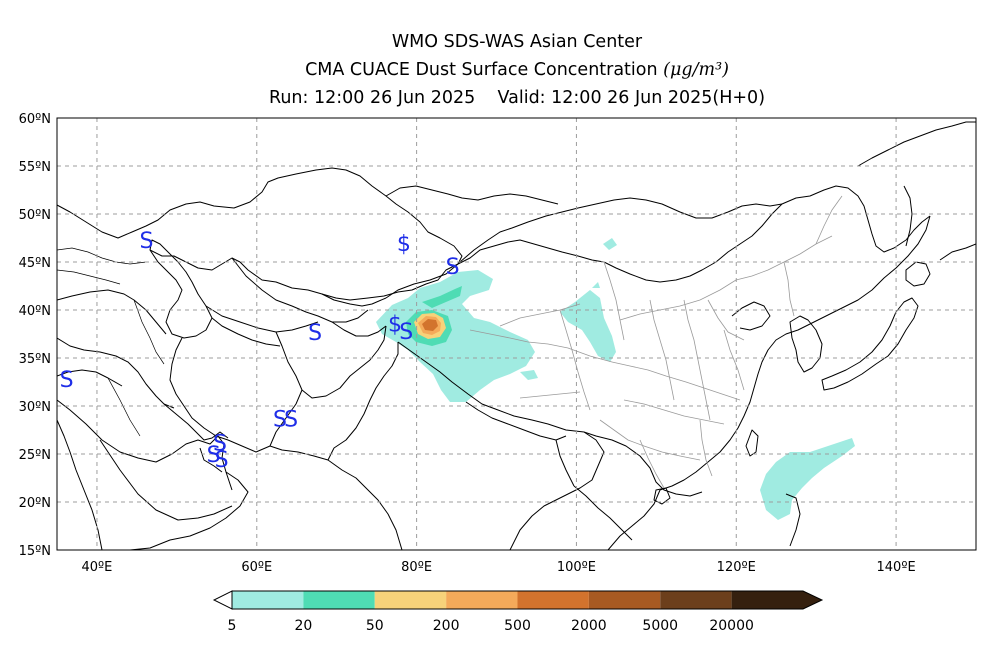 The width and height of the screenshot is (1000, 666). What do you see at coordinates (35, 335) in the screenshot?
I see `latitude-labels: 60ºN 55ºN 50ºN 45ºN 40ºN 35ºN 30ºN 25ºN 20ºN 15ºN` at bounding box center [35, 335].